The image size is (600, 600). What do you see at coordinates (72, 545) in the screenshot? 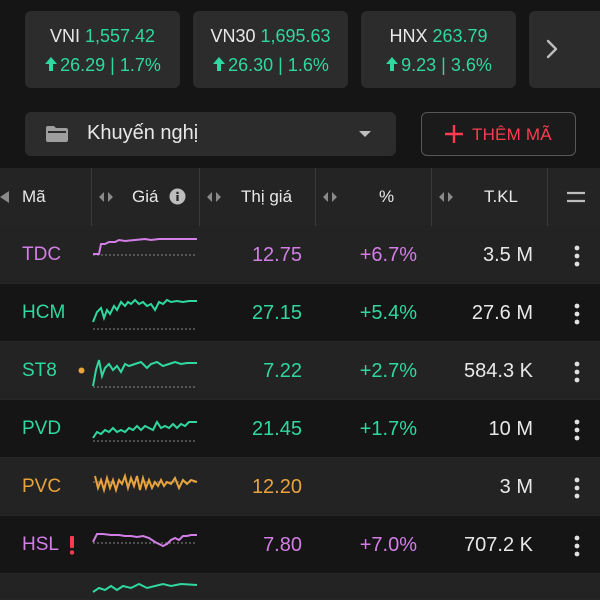
I see `alert-icon` at bounding box center [72, 545].